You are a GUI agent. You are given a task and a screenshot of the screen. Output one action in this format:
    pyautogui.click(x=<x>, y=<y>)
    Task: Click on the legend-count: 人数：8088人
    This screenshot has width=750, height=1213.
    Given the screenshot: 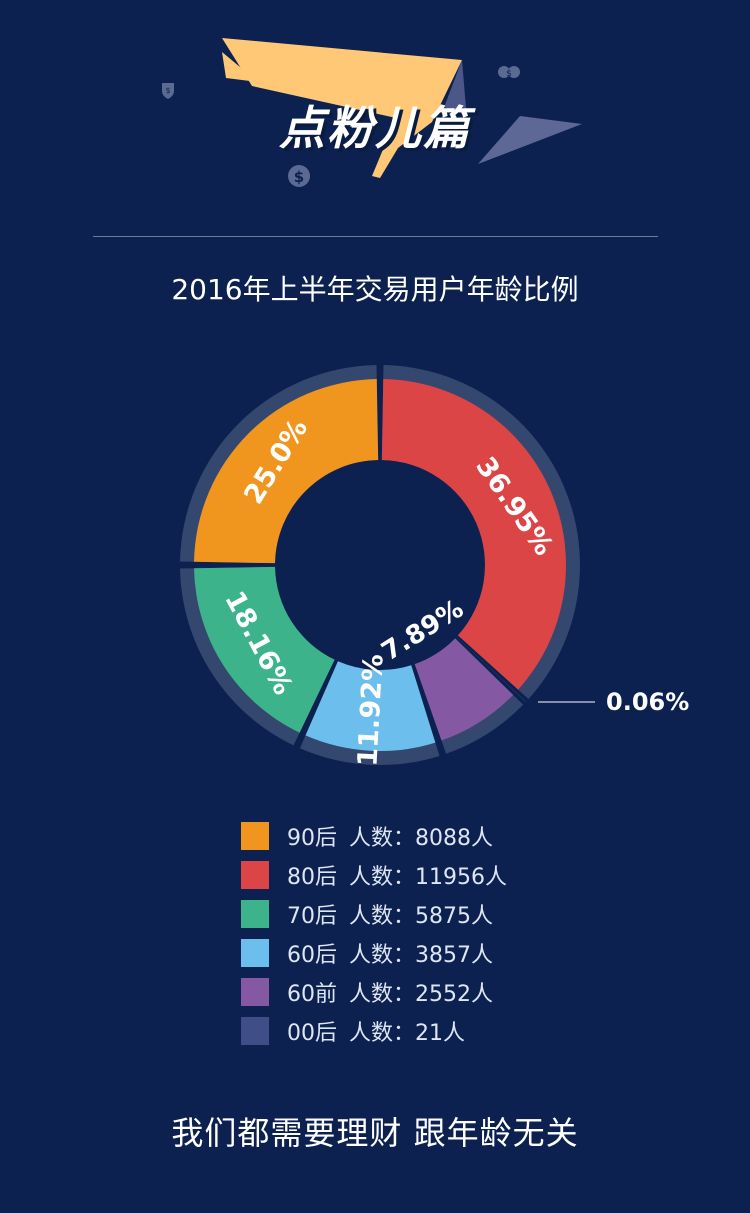 What is the action you would take?
    pyautogui.click(x=421, y=838)
    